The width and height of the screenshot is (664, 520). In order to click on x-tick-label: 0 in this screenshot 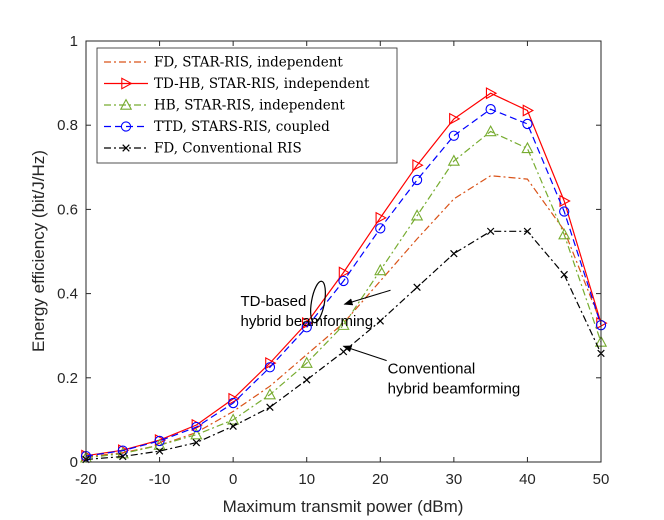, I will do `click(233, 479)`.